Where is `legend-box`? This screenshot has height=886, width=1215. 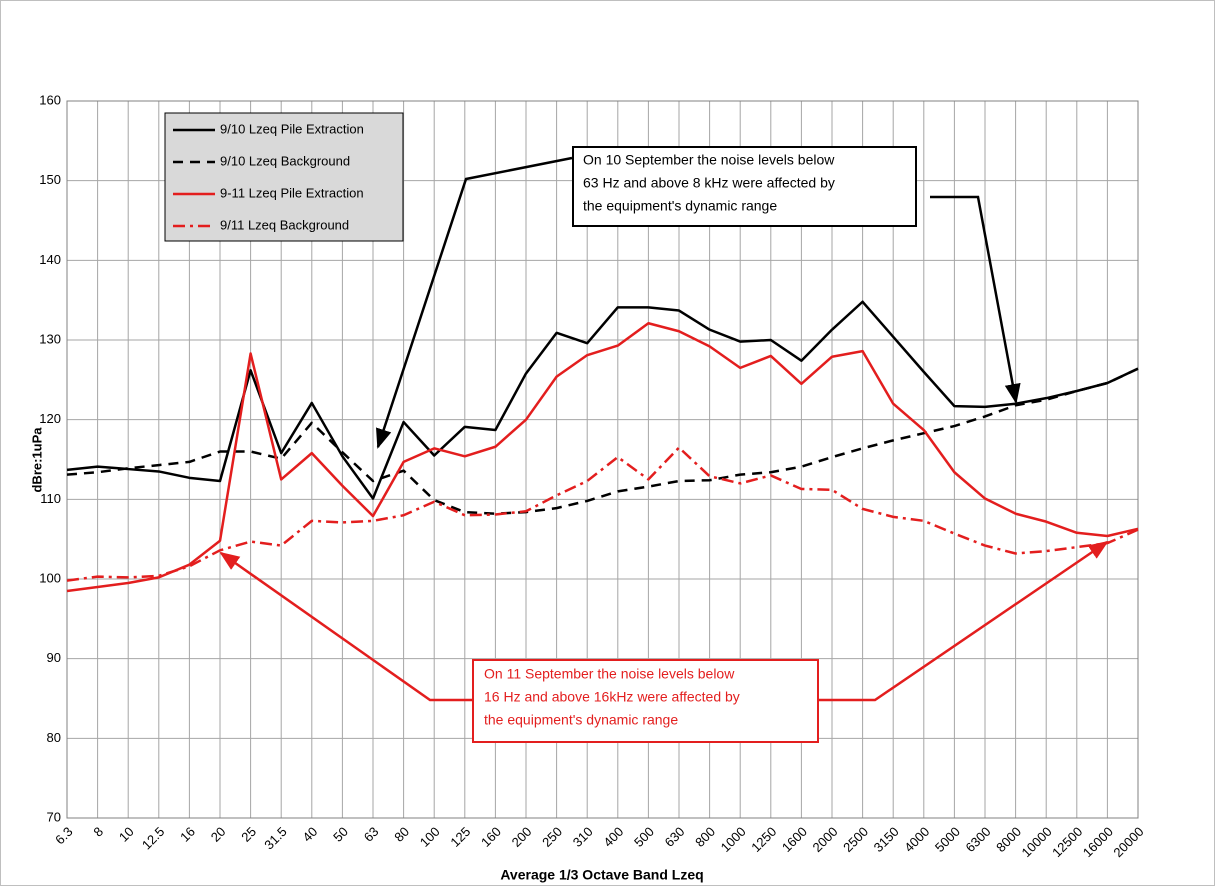
legend-box is located at coordinates (284, 177).